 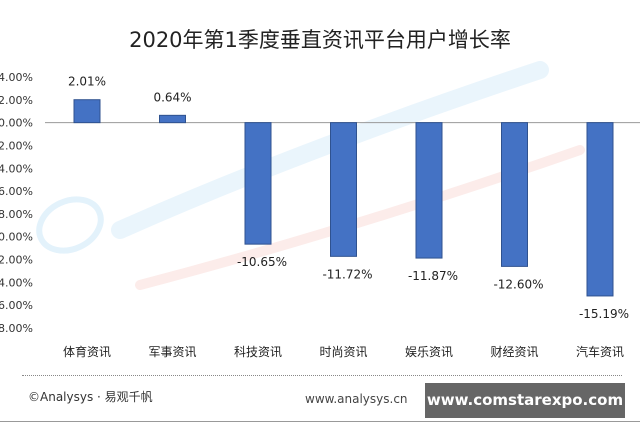 I want to click on y-tick-label: -2.00%, so click(x=16, y=145).